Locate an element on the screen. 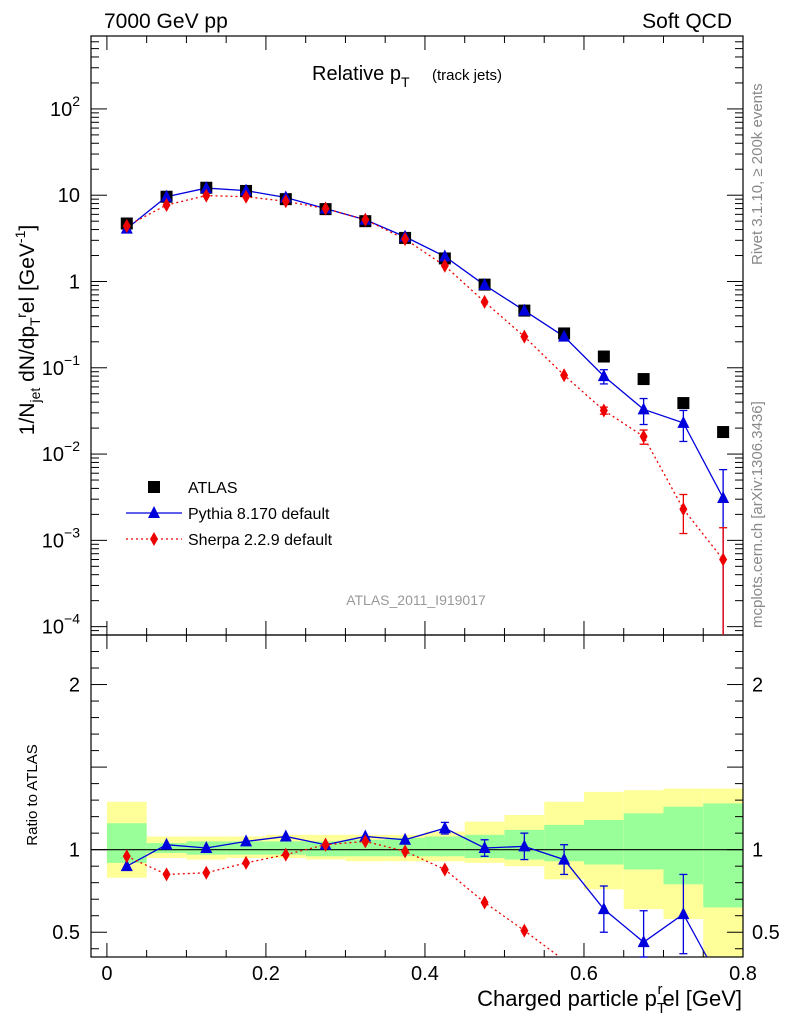  energy-label: 7000 GeV pp is located at coordinates (166, 21).